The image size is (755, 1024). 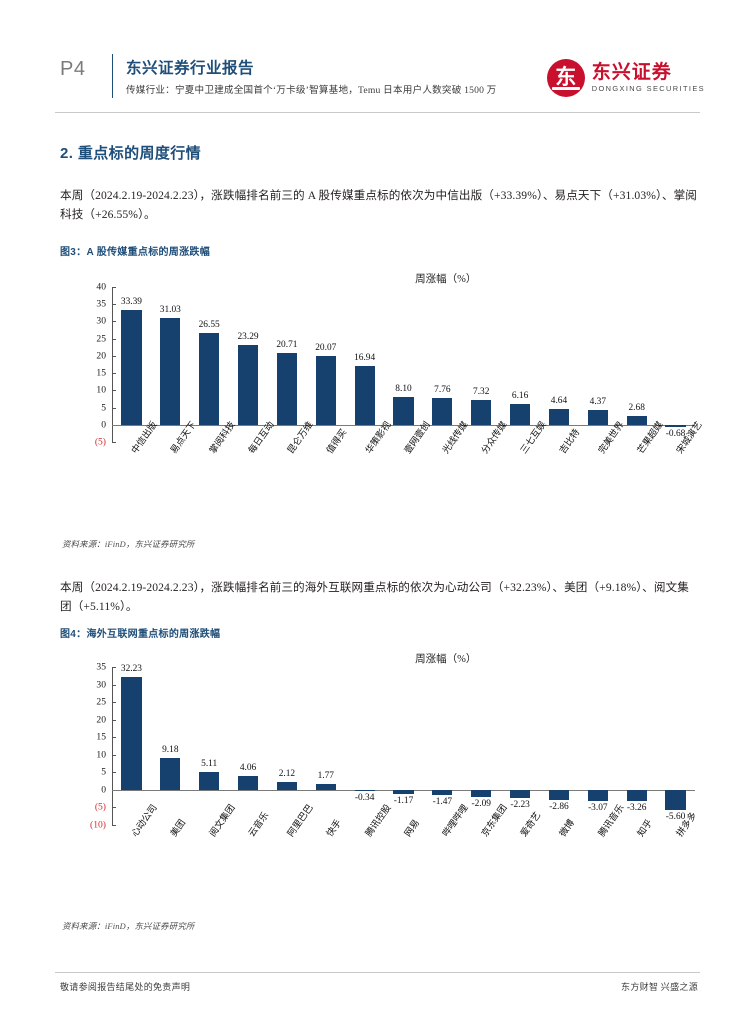 I want to click on y-axis, so click(x=112, y=746).